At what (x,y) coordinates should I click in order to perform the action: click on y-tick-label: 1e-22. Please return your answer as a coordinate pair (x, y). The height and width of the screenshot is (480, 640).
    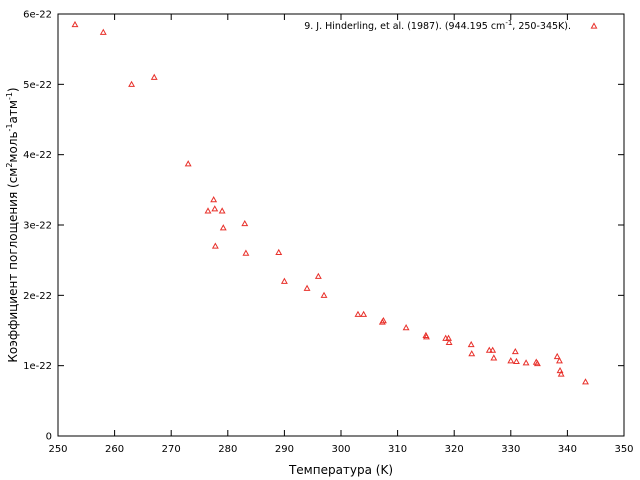
    Looking at the image, I should click on (37, 366).